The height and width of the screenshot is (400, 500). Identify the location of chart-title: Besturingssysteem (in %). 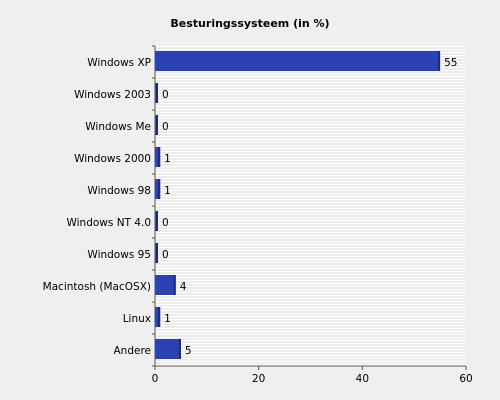
(250, 23).